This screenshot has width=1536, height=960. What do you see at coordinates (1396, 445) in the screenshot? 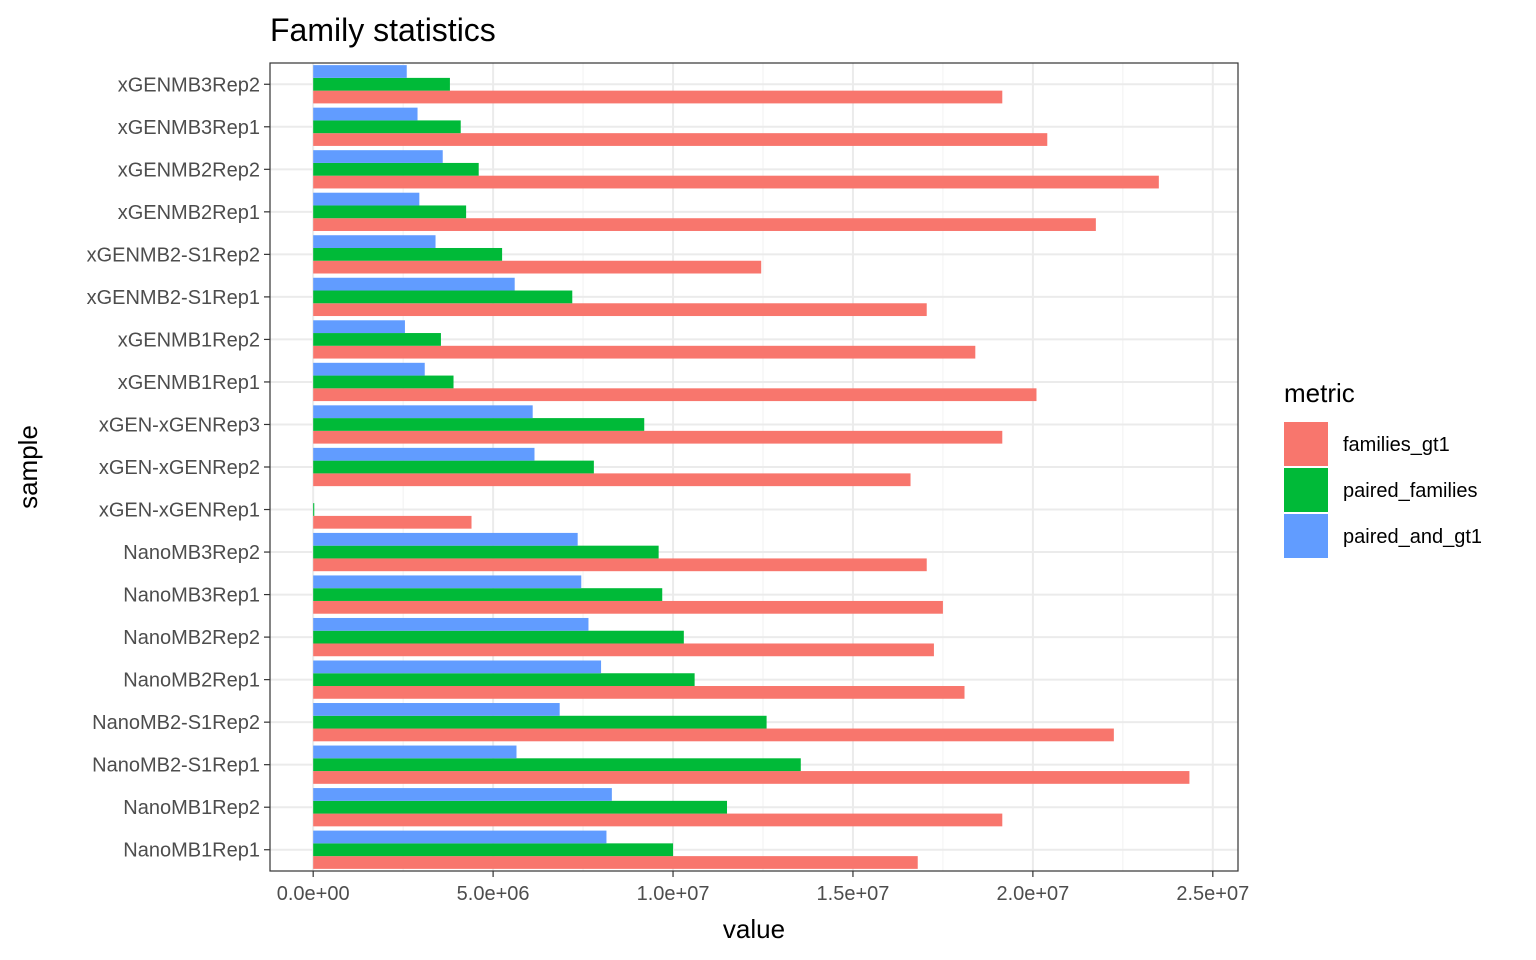
I see `legend-label: families_gt1` at bounding box center [1396, 445].